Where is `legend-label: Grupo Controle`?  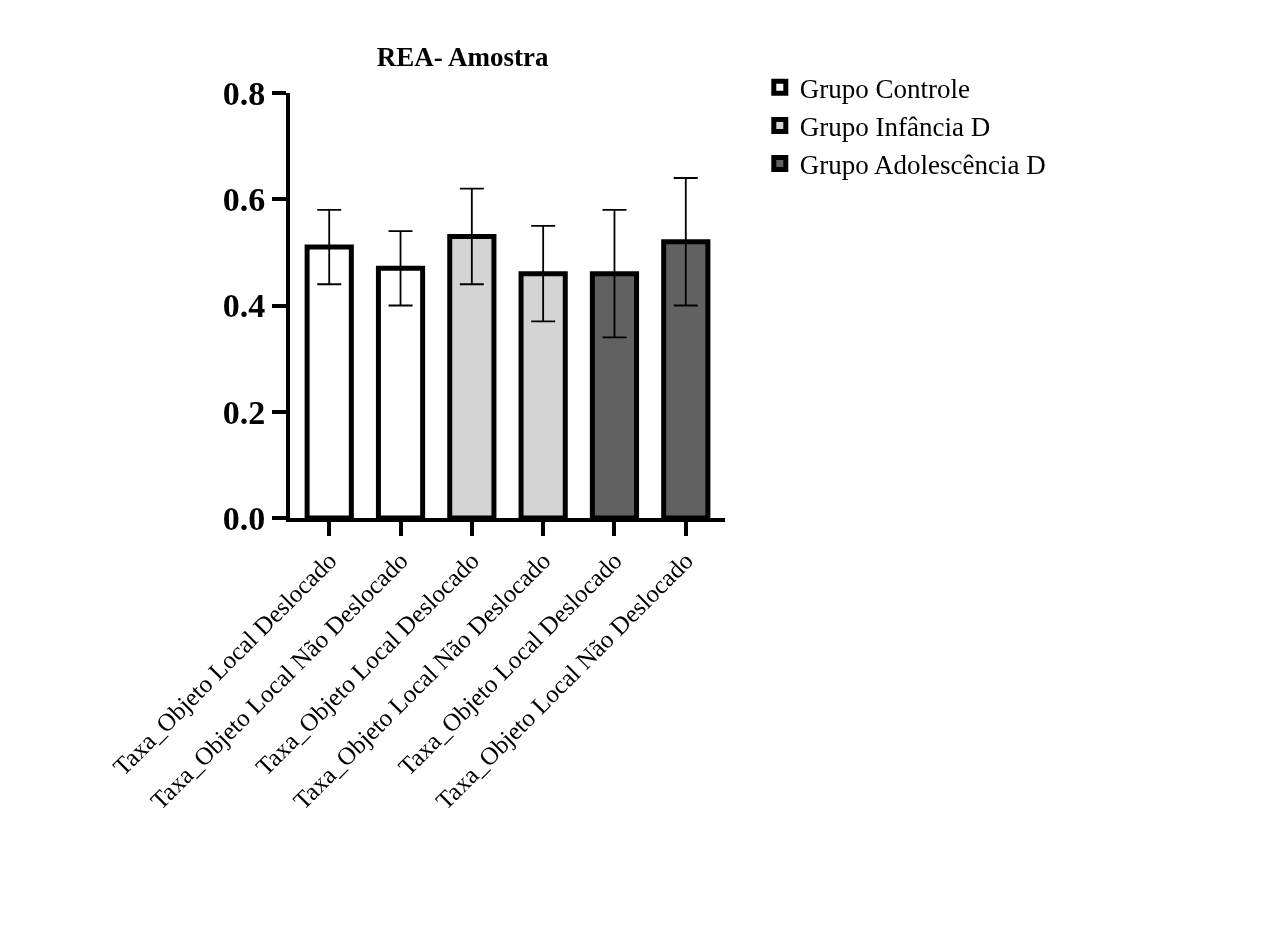
legend-label: Grupo Controle is located at coordinates (885, 88).